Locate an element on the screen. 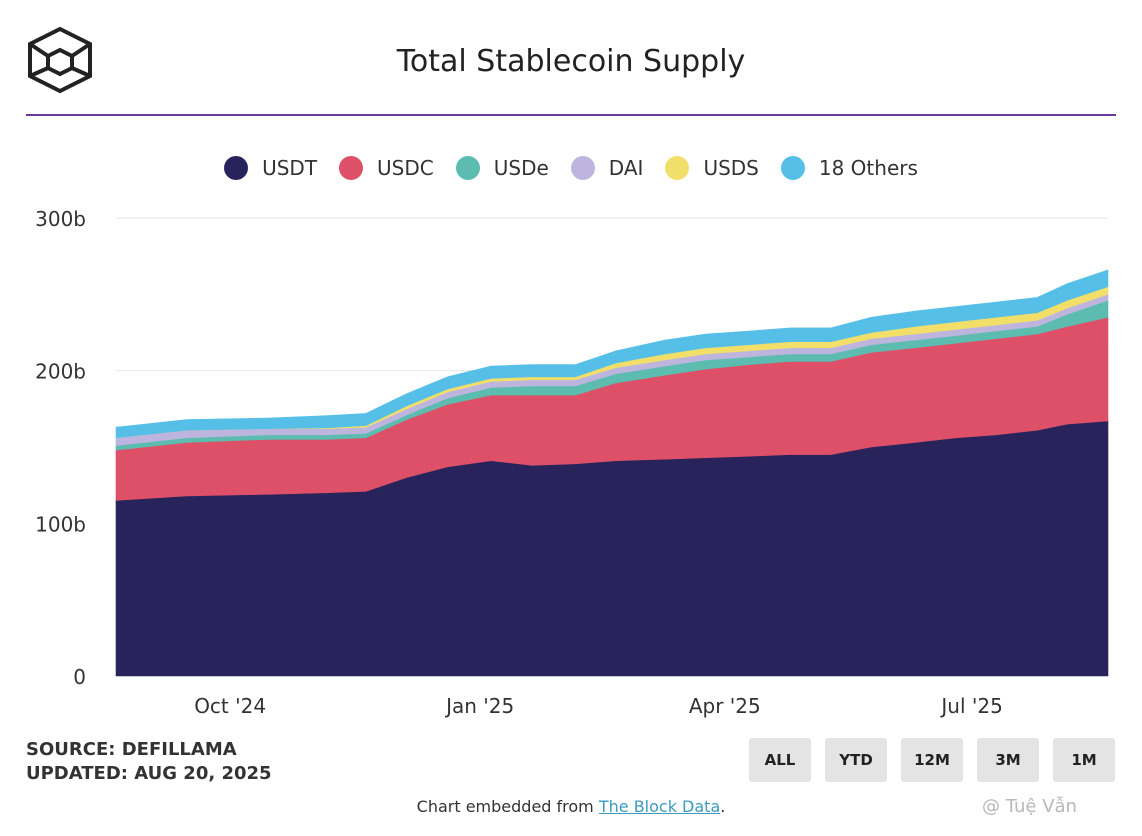 This screenshot has height=836, width=1142. y-tick-label: 0 is located at coordinates (79, 677).